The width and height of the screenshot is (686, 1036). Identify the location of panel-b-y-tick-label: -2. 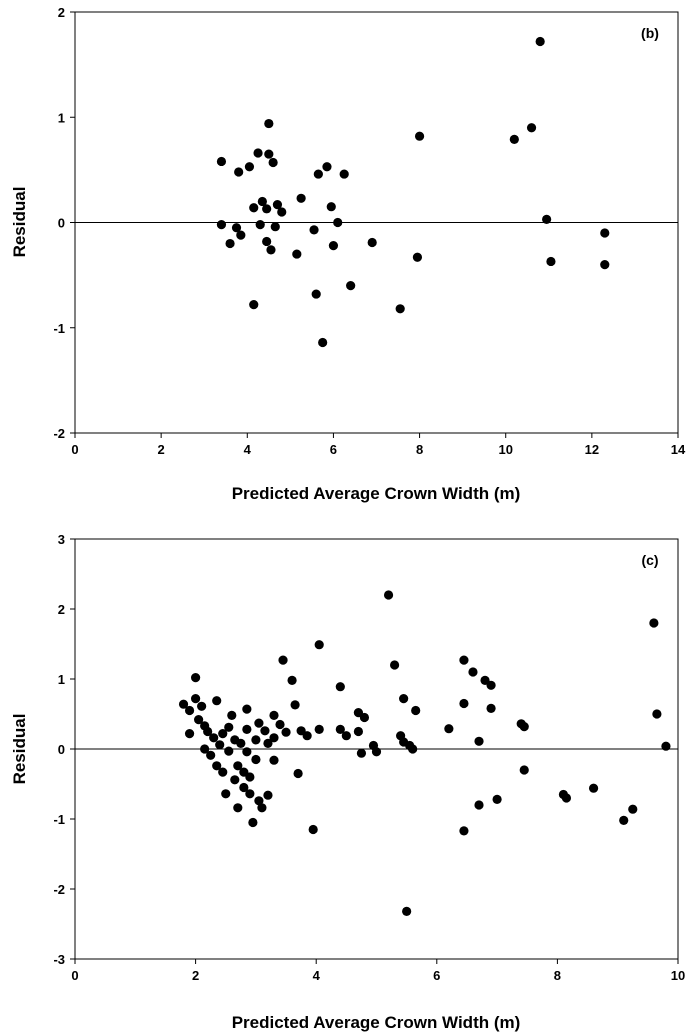
(59, 433).